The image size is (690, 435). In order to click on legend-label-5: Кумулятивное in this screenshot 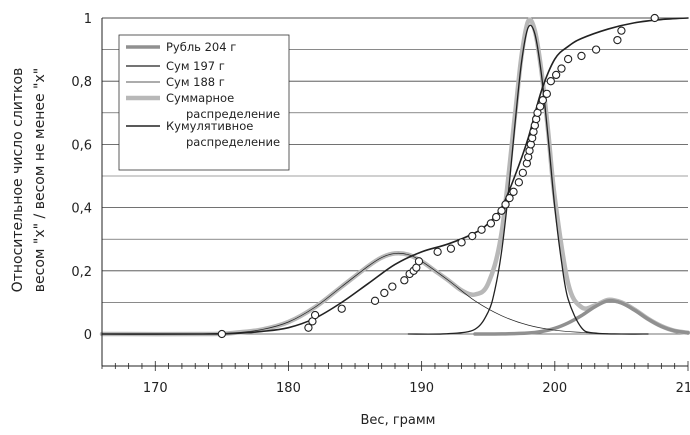, I will do `click(209, 126)`.